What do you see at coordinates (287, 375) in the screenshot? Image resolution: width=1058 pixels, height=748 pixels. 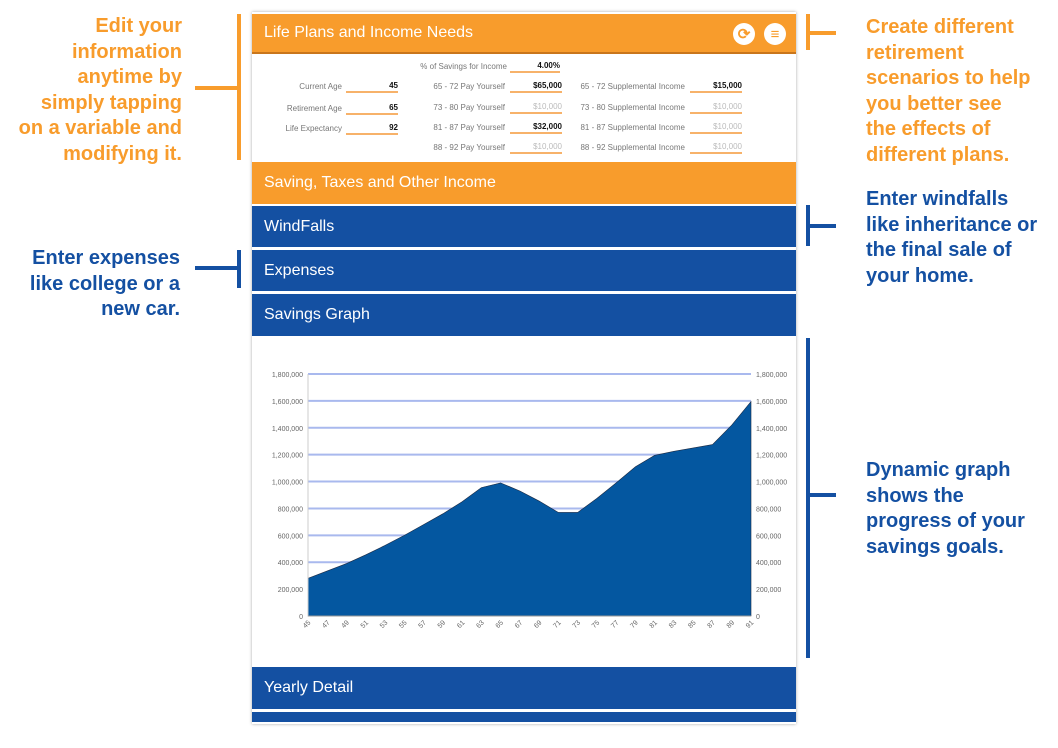 I see `y-tick-label-left: 1,800,000` at bounding box center [287, 375].